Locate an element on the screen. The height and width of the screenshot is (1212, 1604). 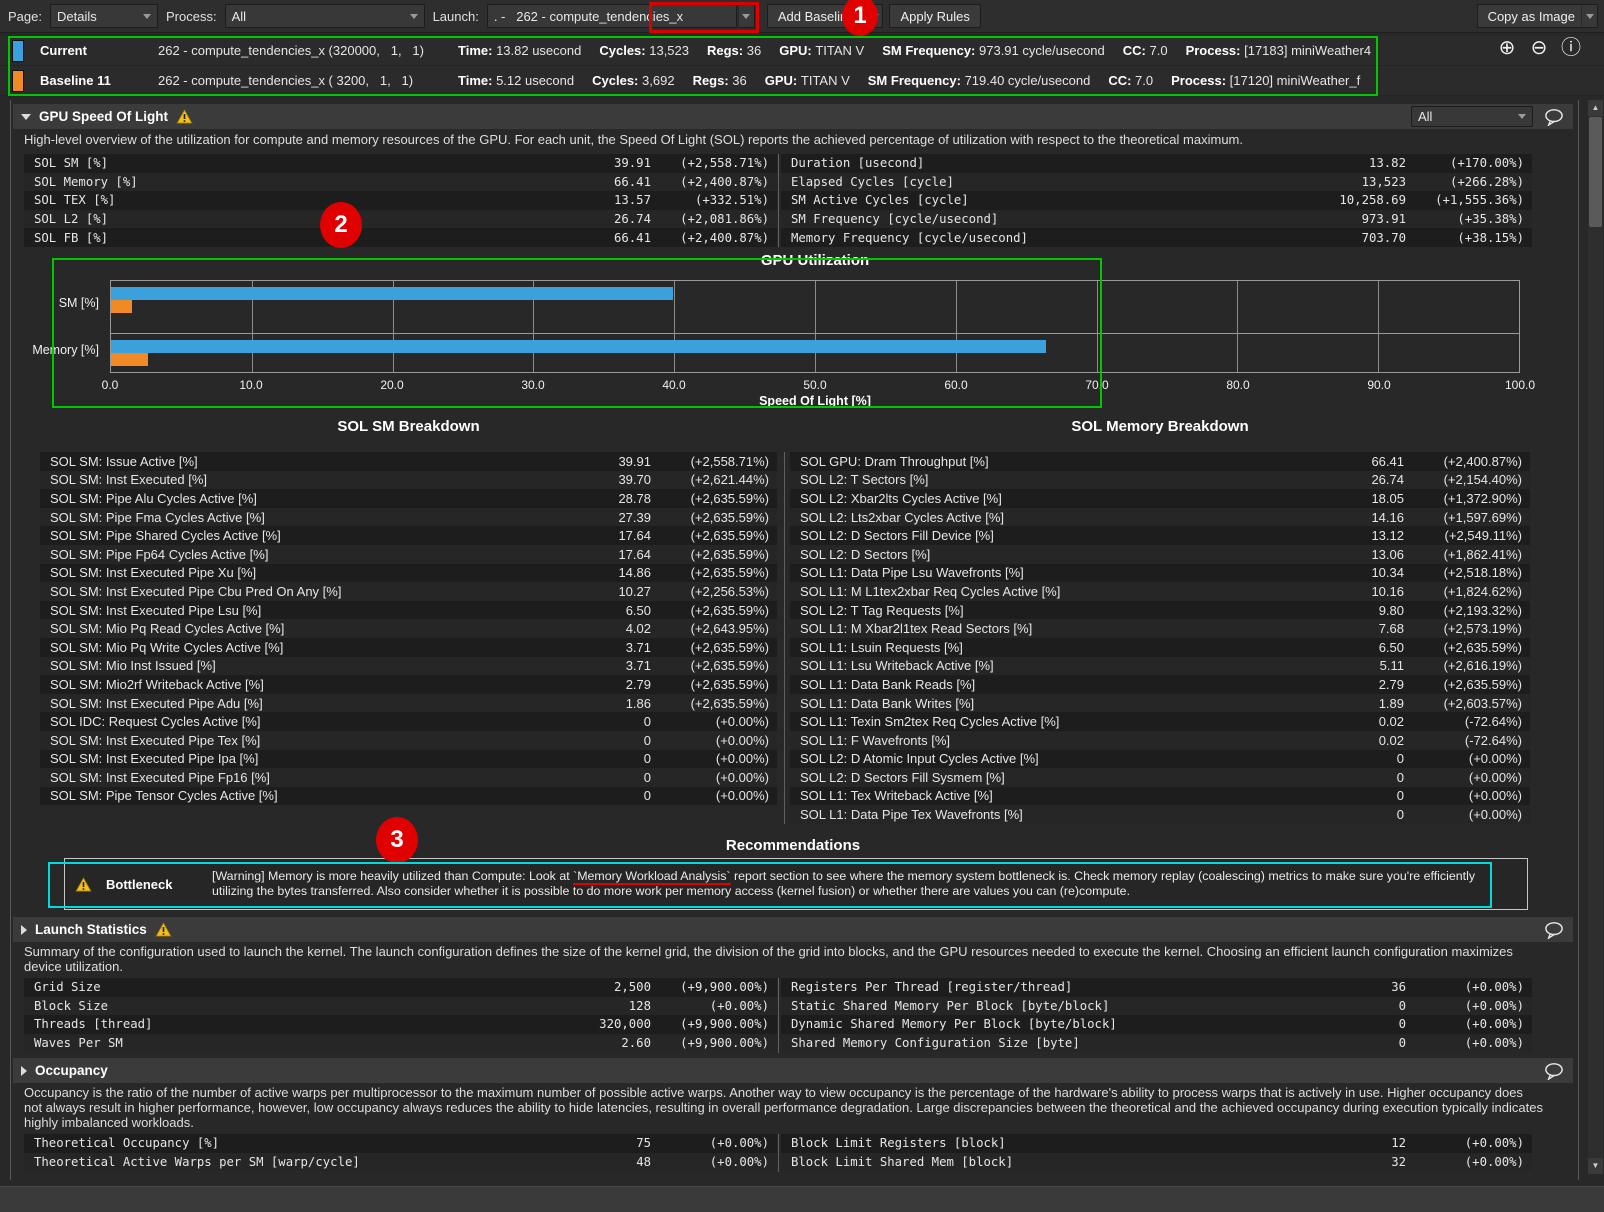
table-row: SOL L2: T Sectors [%] 26.74 (+2,154.40%) is located at coordinates (1160, 480).